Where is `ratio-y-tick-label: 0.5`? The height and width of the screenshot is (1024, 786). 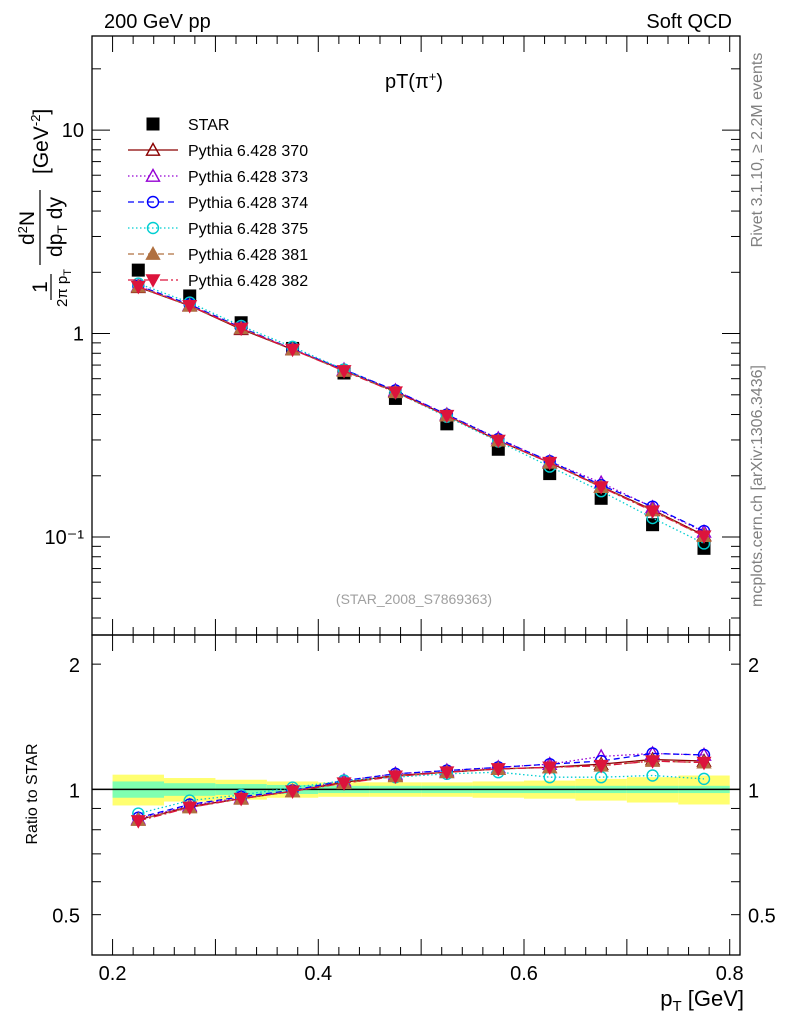
ratio-y-tick-label: 0.5 is located at coordinates (66, 917).